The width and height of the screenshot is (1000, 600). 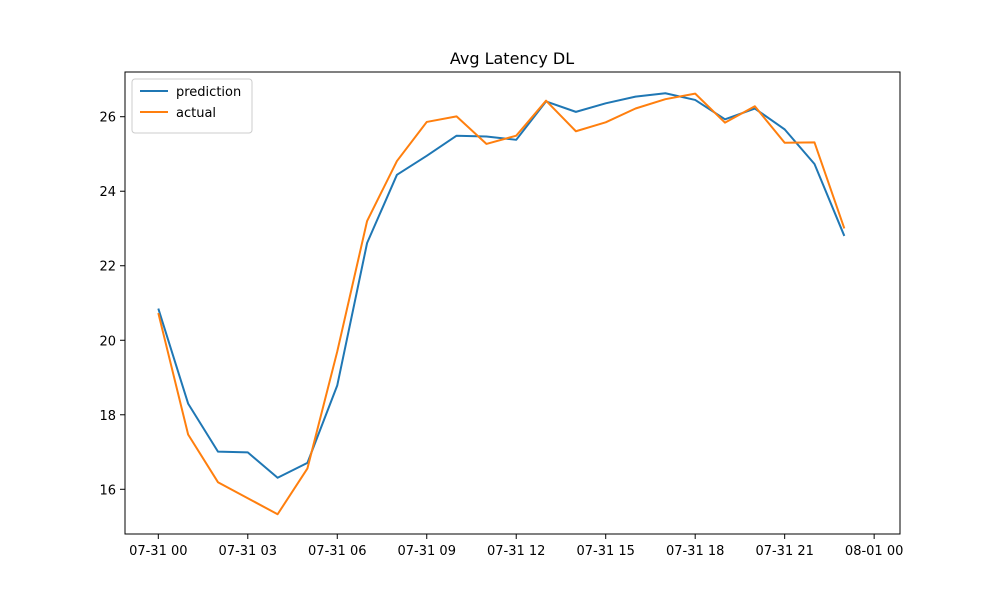 I want to click on x-tick-label: 07-31 09, so click(x=427, y=551).